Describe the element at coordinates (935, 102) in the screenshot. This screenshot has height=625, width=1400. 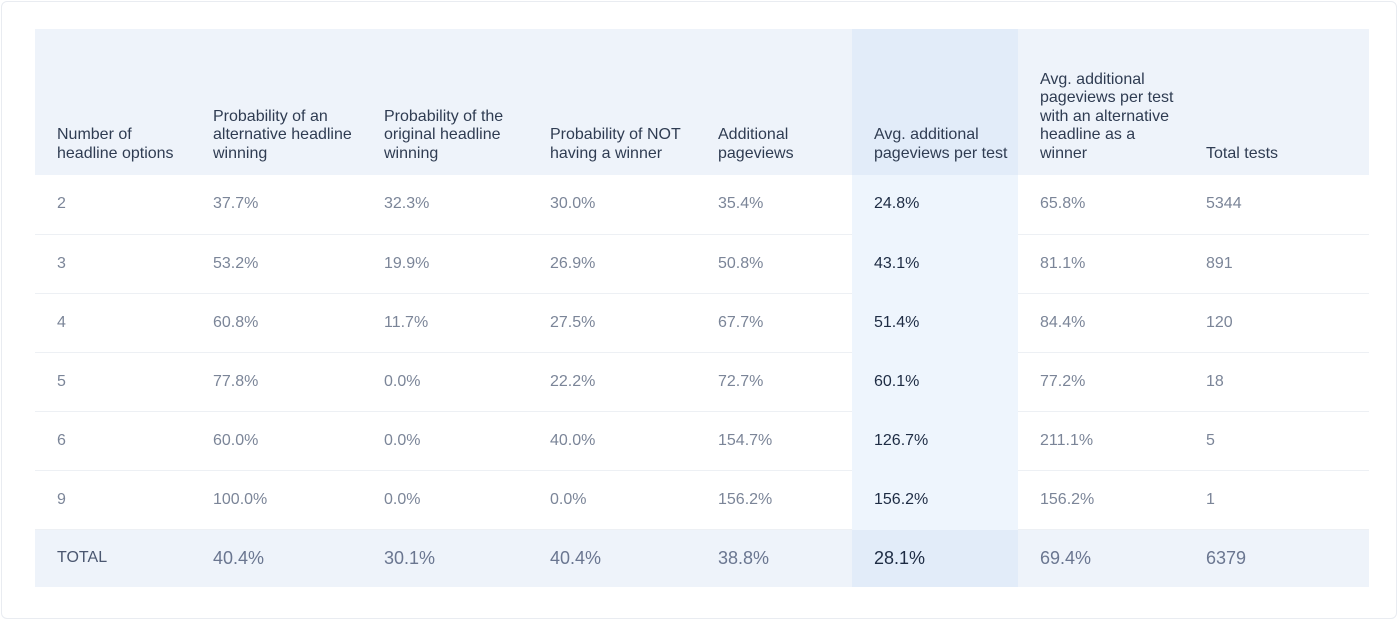
I see `header-avg-additional-pageviews-per-test: Avg. additional pageviews per test` at that location.